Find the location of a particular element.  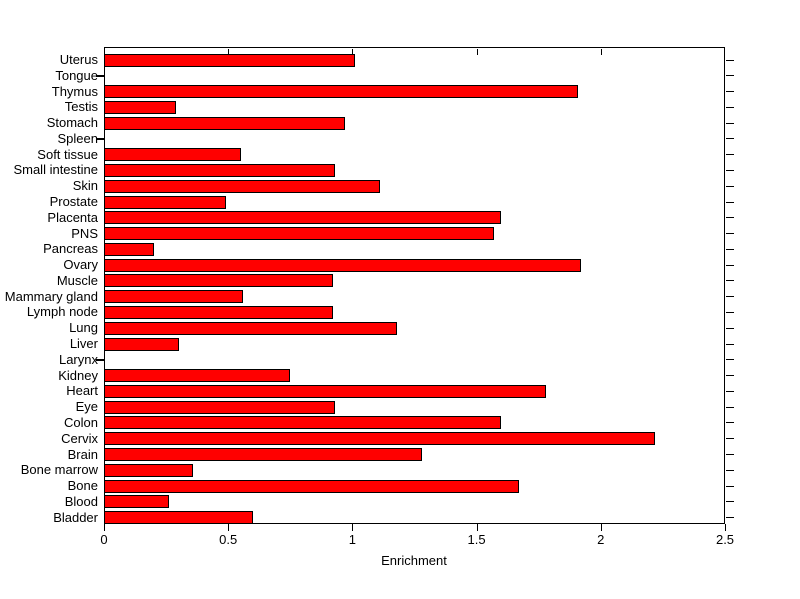

category-label: Cervix is located at coordinates (79, 438).